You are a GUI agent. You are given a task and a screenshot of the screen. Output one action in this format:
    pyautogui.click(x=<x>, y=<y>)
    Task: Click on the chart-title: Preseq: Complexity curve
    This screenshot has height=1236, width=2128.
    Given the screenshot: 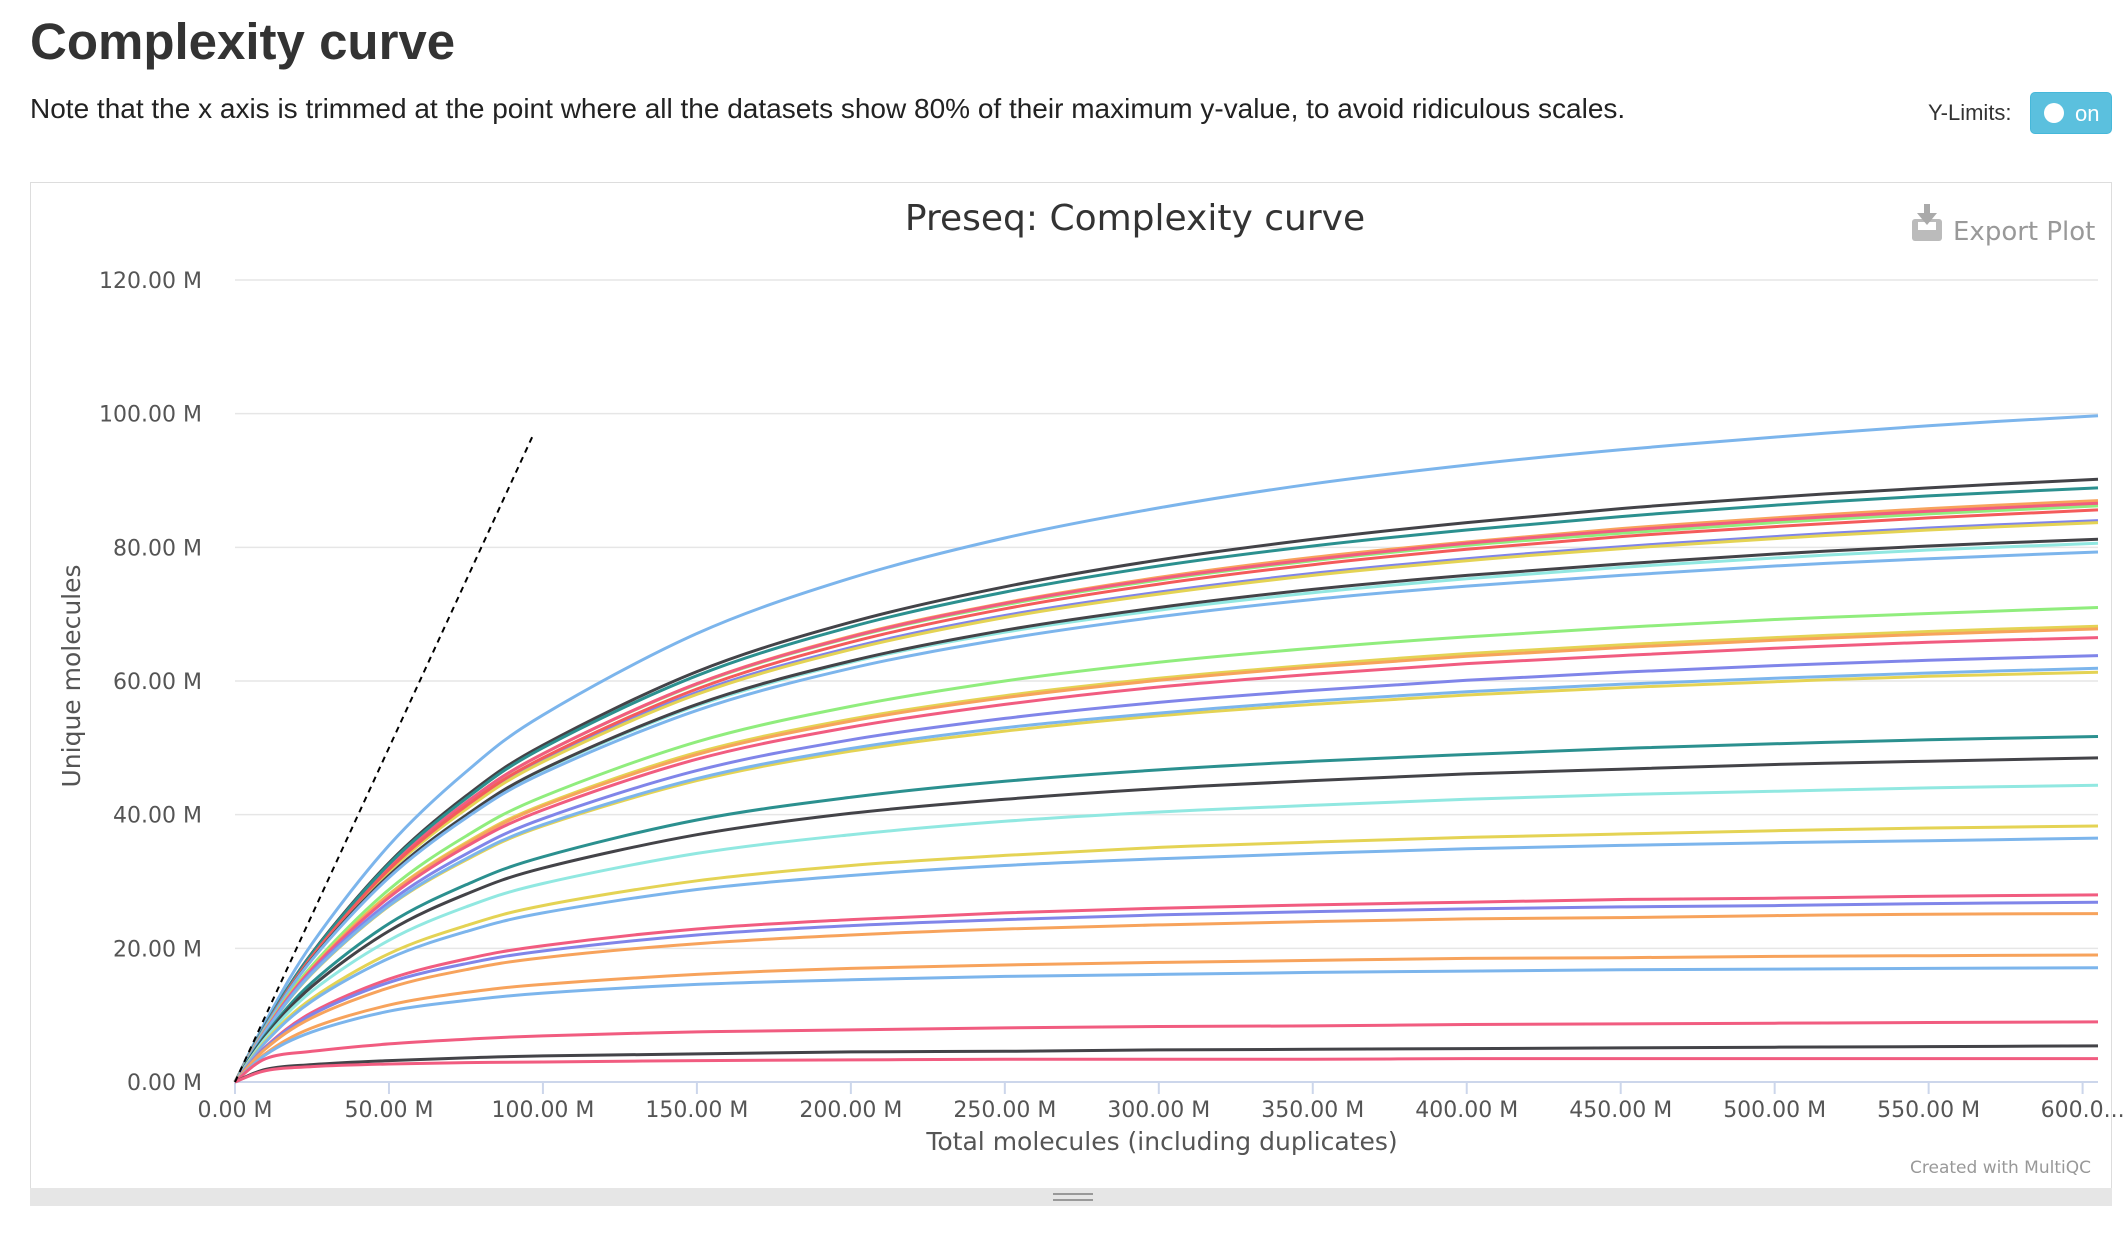 What is the action you would take?
    pyautogui.click(x=1135, y=218)
    